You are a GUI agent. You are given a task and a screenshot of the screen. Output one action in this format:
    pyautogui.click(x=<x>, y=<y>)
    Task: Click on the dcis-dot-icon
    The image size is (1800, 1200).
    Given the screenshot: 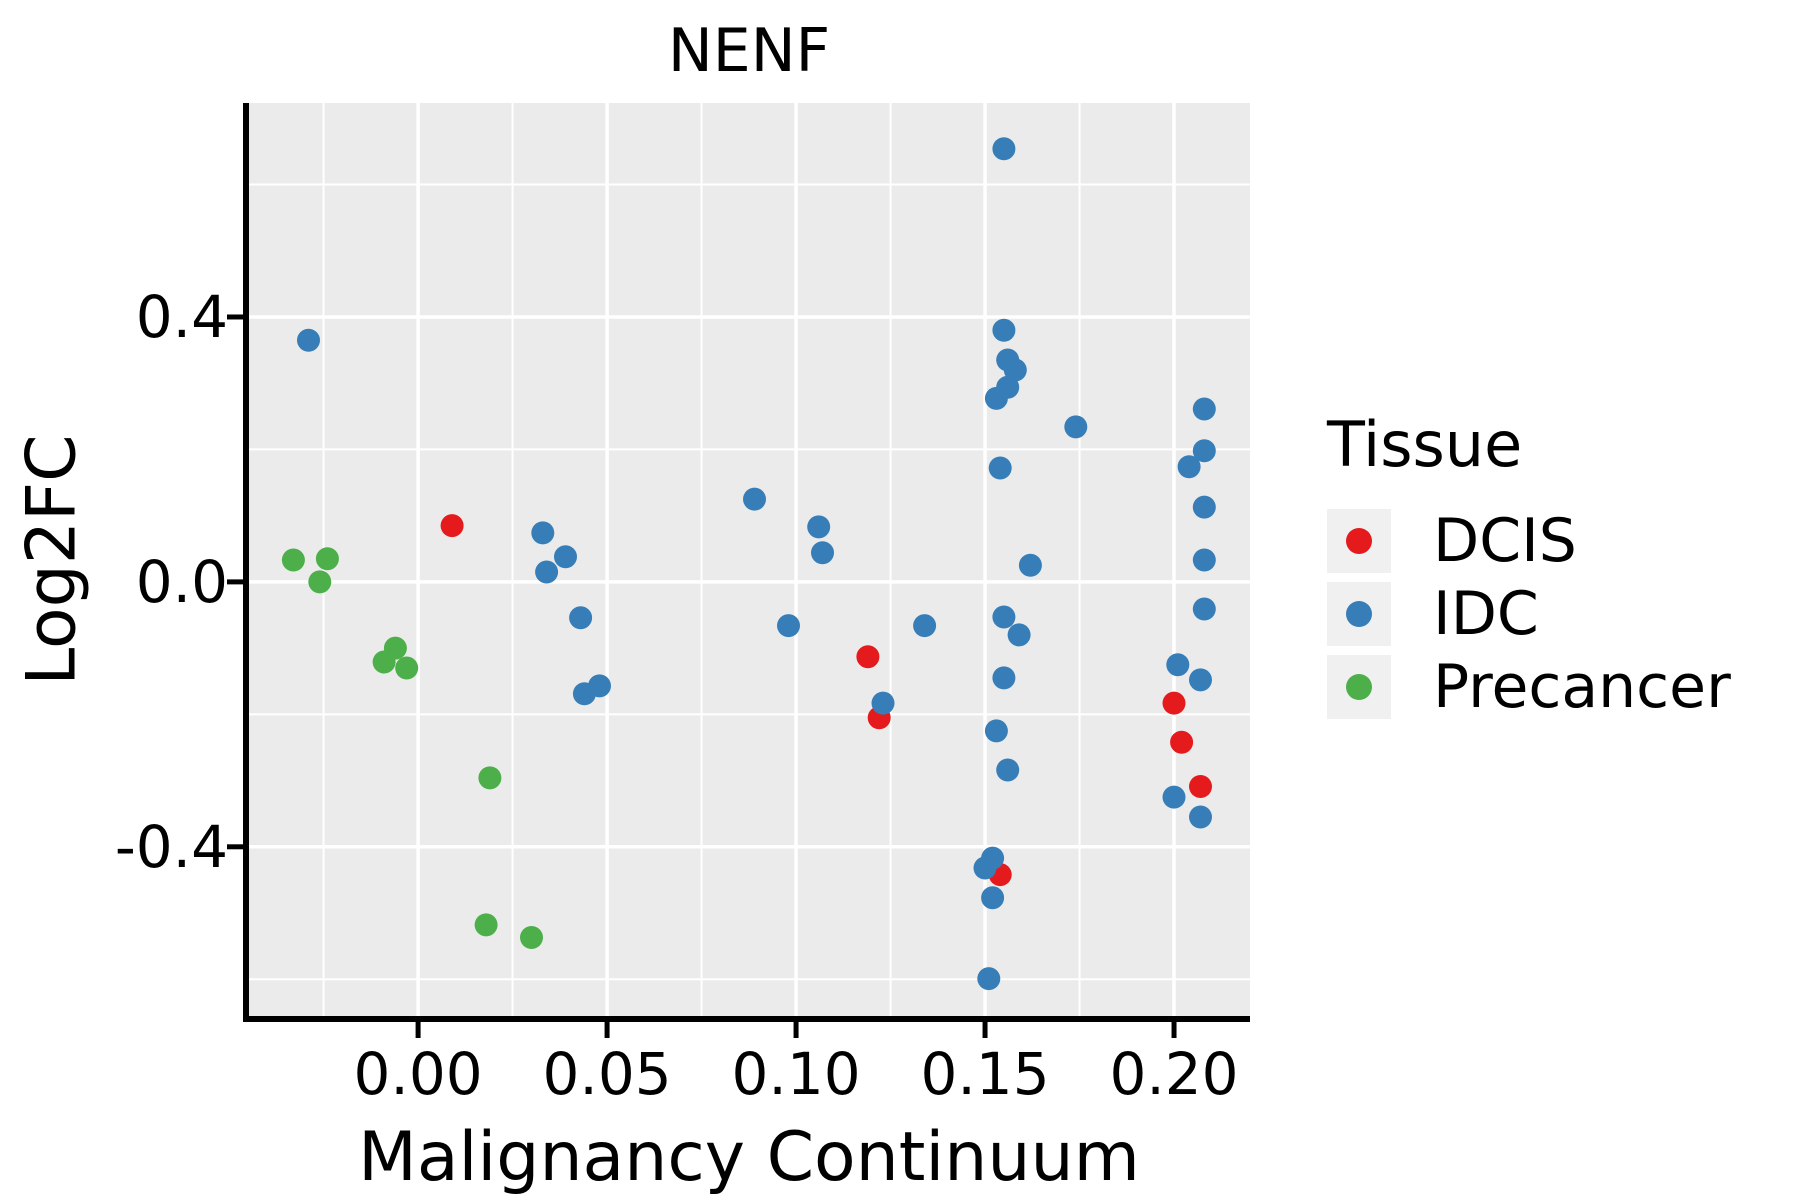 What is the action you would take?
    pyautogui.click(x=1359, y=541)
    